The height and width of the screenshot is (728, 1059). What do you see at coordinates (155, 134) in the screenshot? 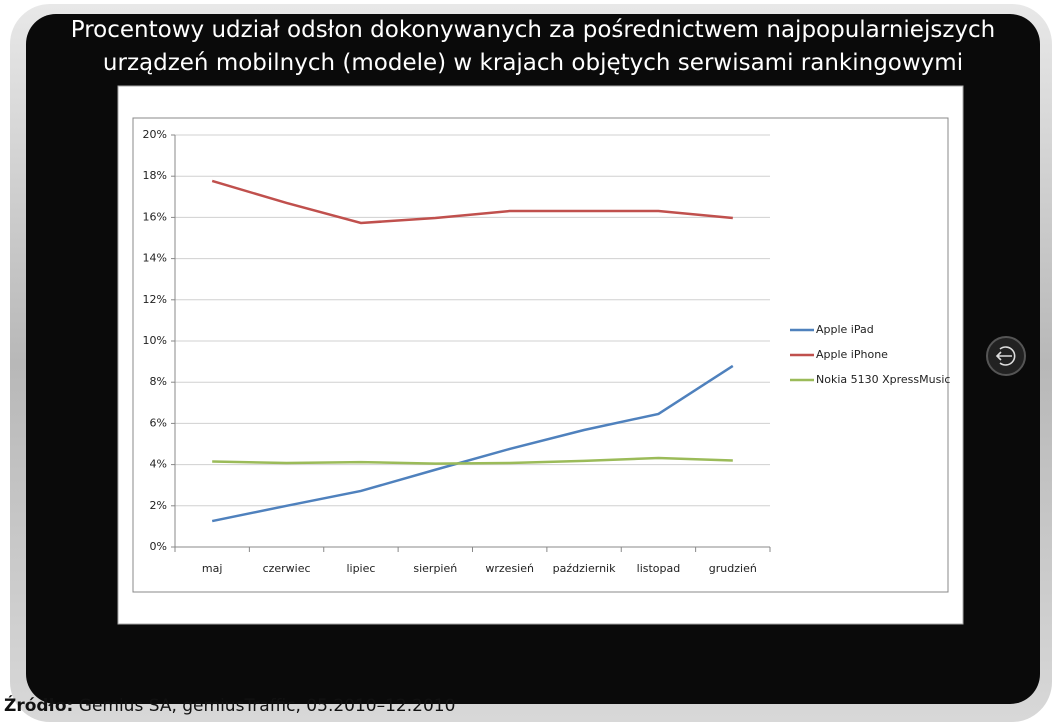
I see `y-tick-label: 20%` at bounding box center [155, 134].